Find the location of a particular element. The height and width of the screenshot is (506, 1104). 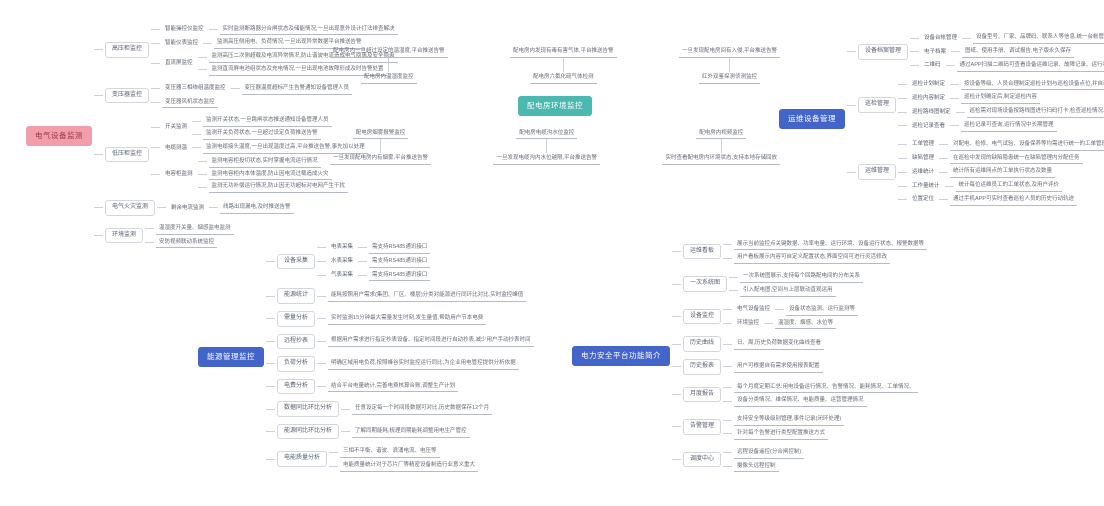

topic-node: 设备监控 is located at coordinates (702, 316).